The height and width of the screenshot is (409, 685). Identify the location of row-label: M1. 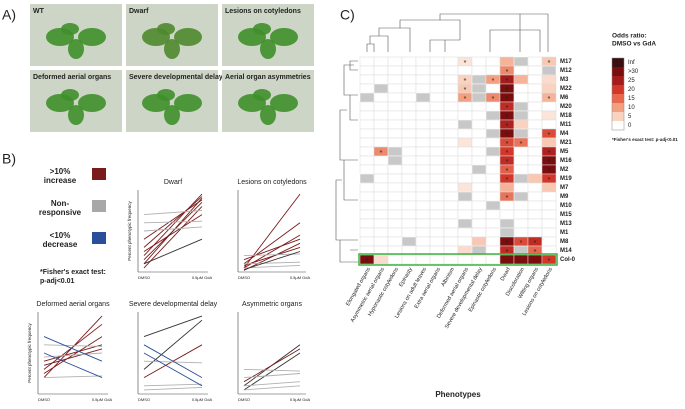
(564, 233).